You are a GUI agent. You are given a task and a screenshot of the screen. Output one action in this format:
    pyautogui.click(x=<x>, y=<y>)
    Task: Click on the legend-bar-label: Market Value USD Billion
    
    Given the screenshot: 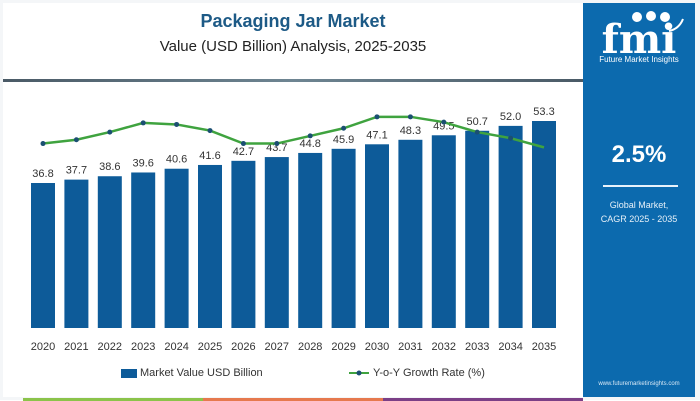 What is the action you would take?
    pyautogui.click(x=201, y=373)
    